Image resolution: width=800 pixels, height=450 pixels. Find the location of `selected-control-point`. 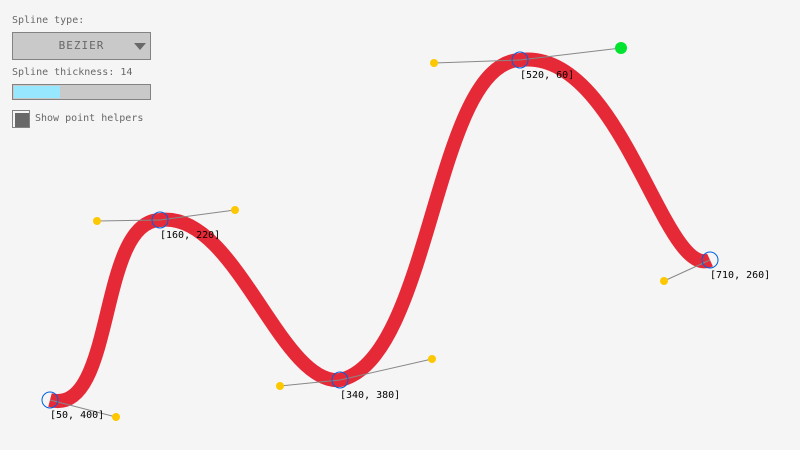

selected-control-point is located at coordinates (621, 48).